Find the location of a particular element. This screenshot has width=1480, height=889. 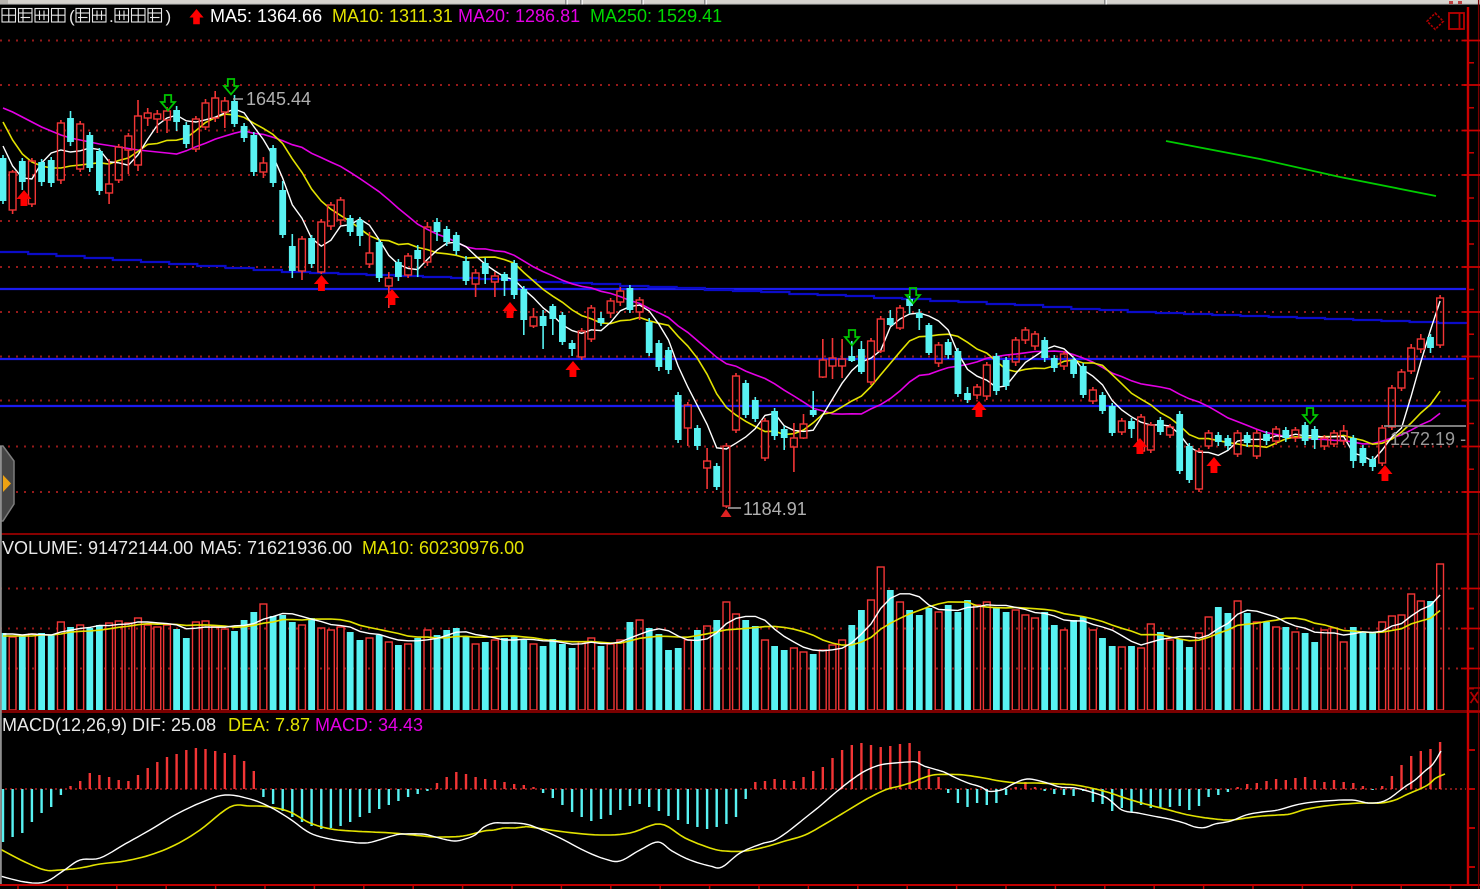

svg-text: MACD: 34.43 is located at coordinates (369, 725).